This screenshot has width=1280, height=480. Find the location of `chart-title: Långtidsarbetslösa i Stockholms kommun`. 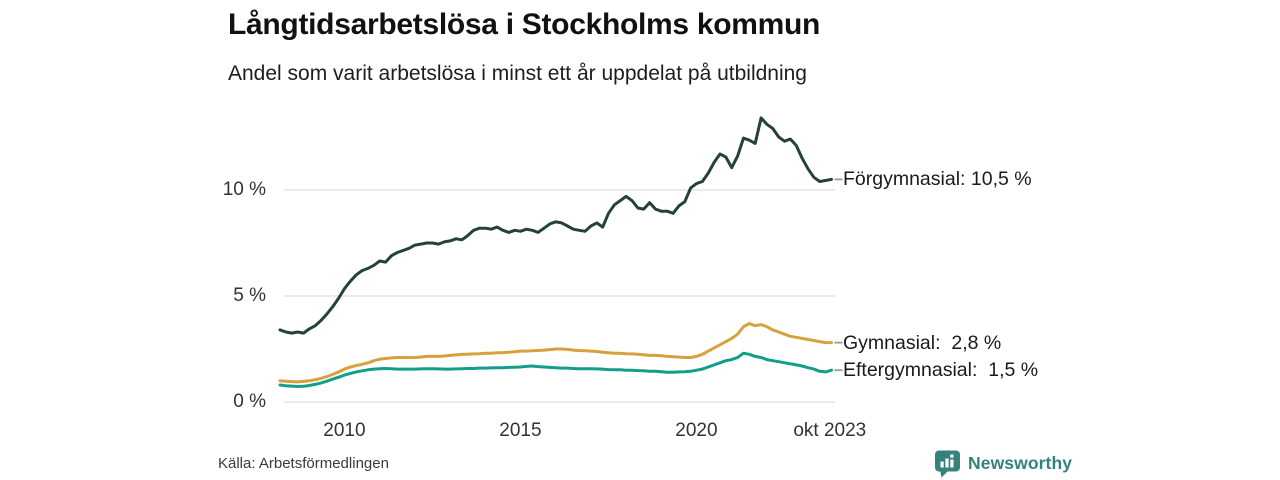

chart-title: Långtidsarbetslösa i Stockholms kommun is located at coordinates (524, 24).